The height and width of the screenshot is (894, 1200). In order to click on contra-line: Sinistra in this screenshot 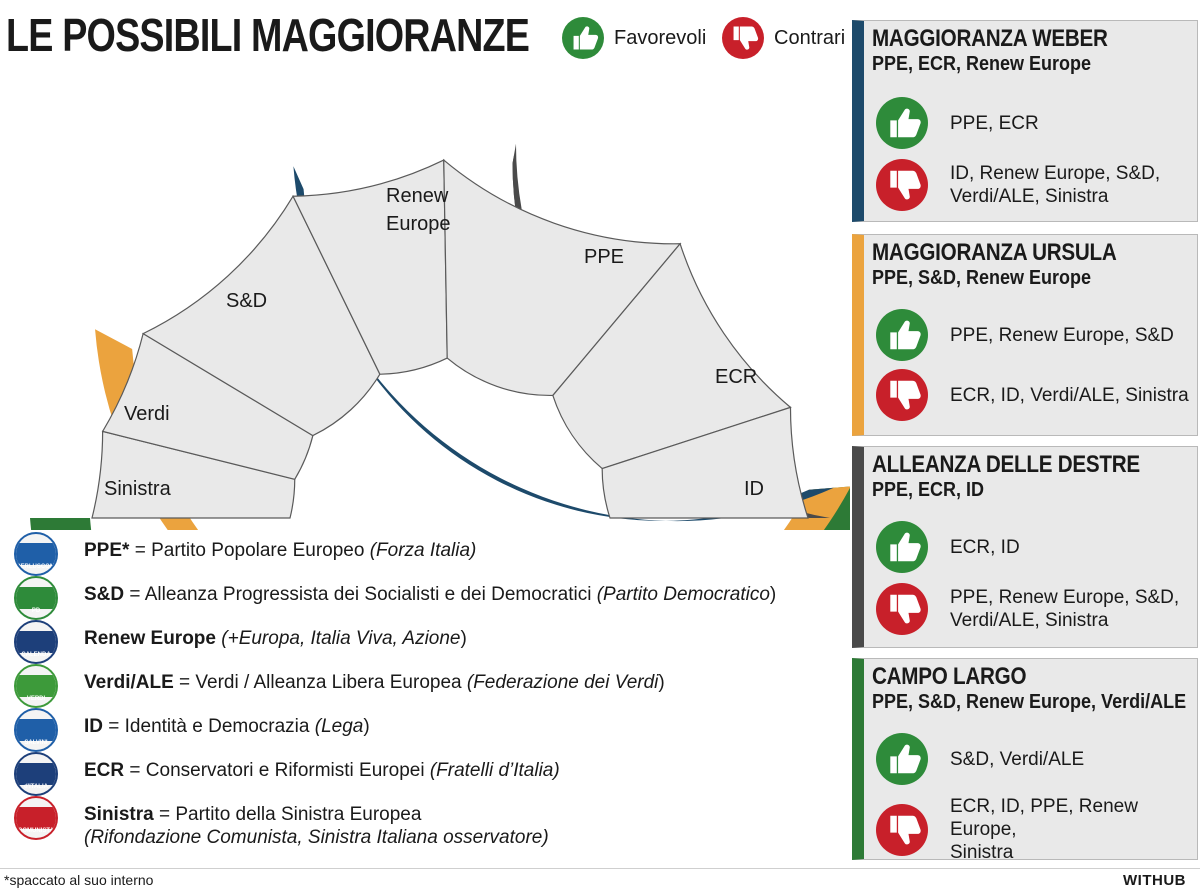, I will do `click(982, 852)`.